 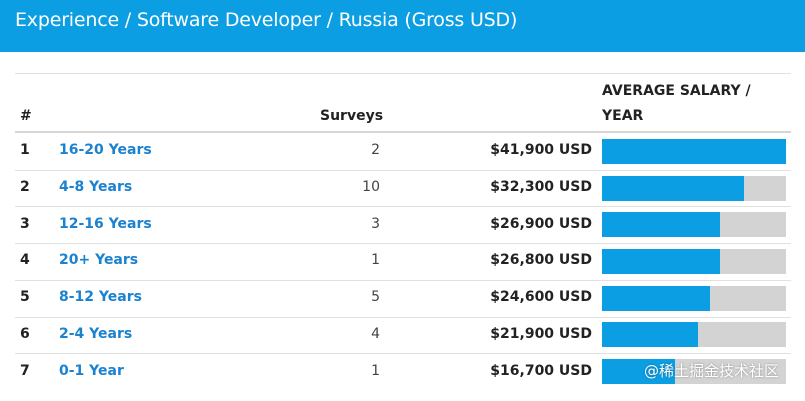 What do you see at coordinates (25, 223) in the screenshot?
I see `row-rank: 3` at bounding box center [25, 223].